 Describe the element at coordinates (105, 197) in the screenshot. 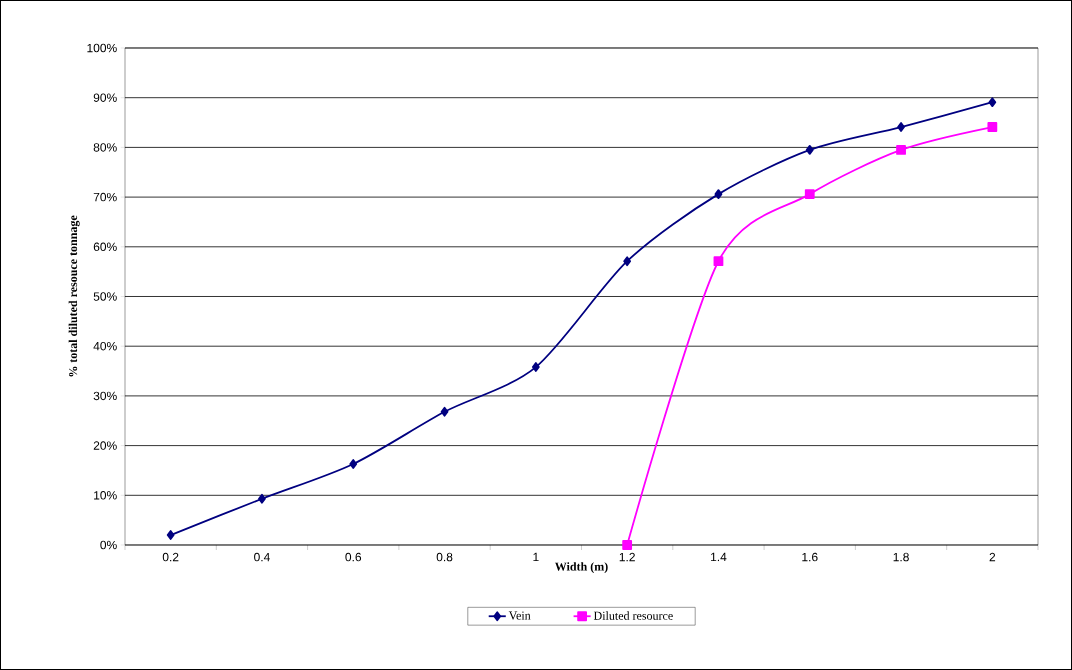

I see `y-tick-label: 70%` at that location.